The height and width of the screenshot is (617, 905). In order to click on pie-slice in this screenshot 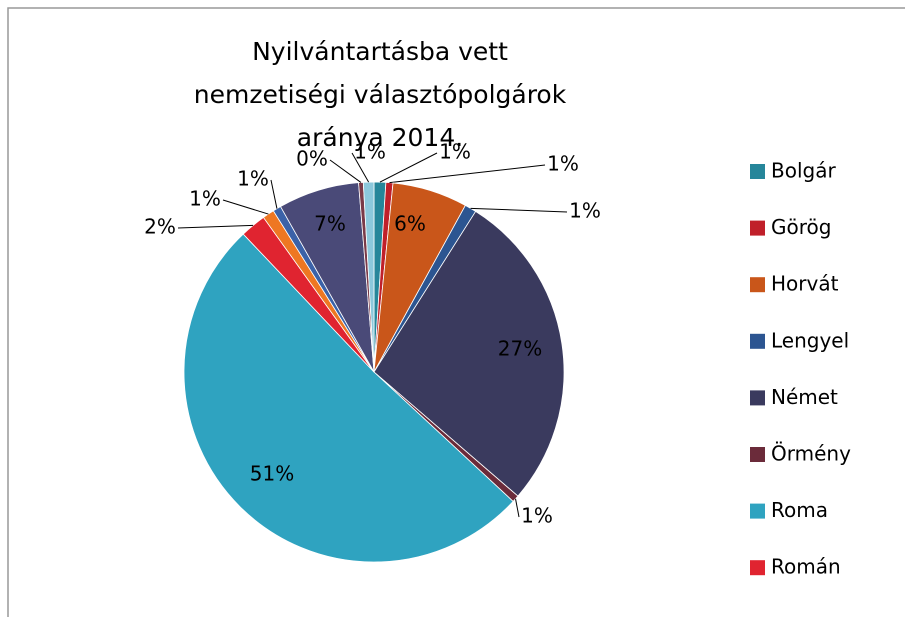, I will do `click(469, 353)`.